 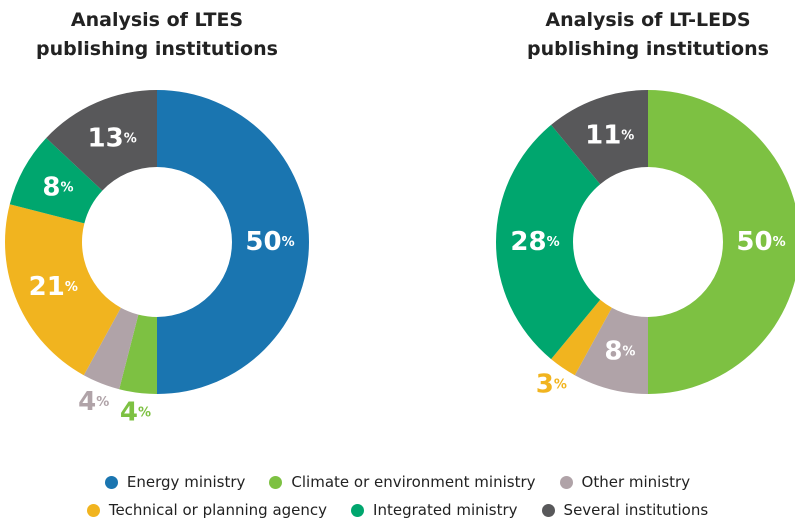 I want to click on legend-item: Integrated ministry, so click(x=434, y=510).